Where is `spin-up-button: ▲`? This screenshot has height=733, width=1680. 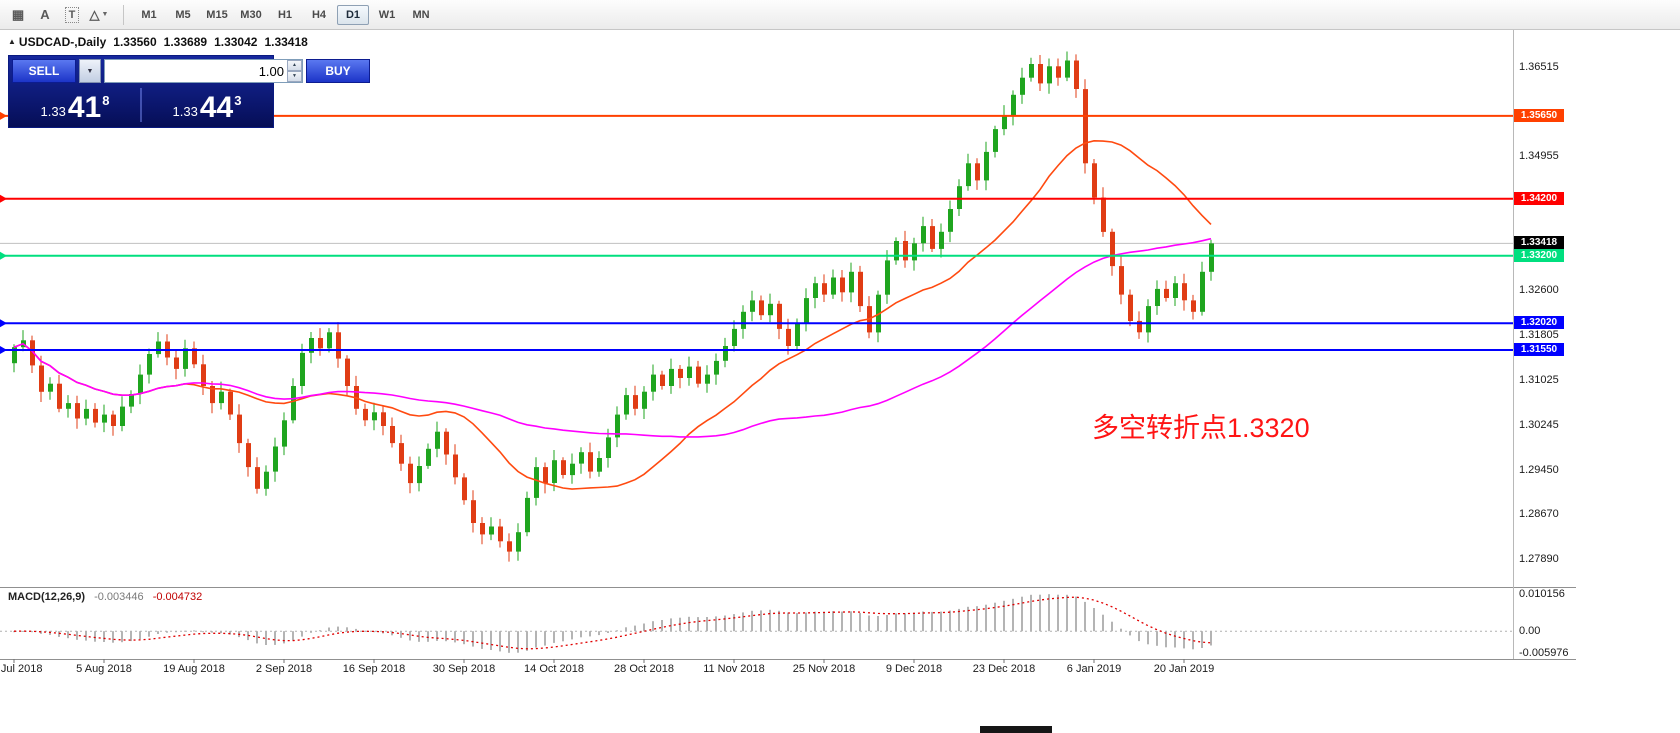 spin-up-button: ▲ is located at coordinates (294, 65).